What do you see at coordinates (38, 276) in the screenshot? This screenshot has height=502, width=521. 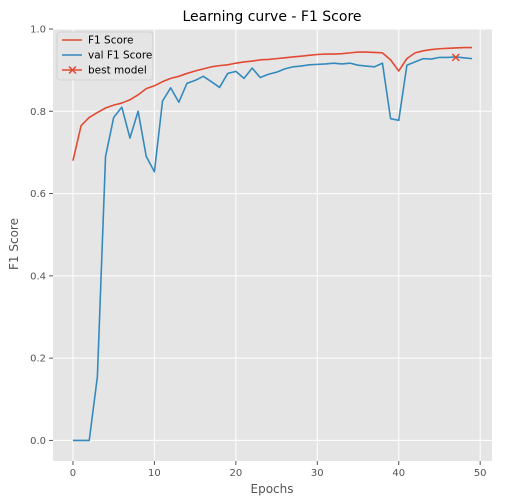 I see `y-tick-label: 0.4` at bounding box center [38, 276].